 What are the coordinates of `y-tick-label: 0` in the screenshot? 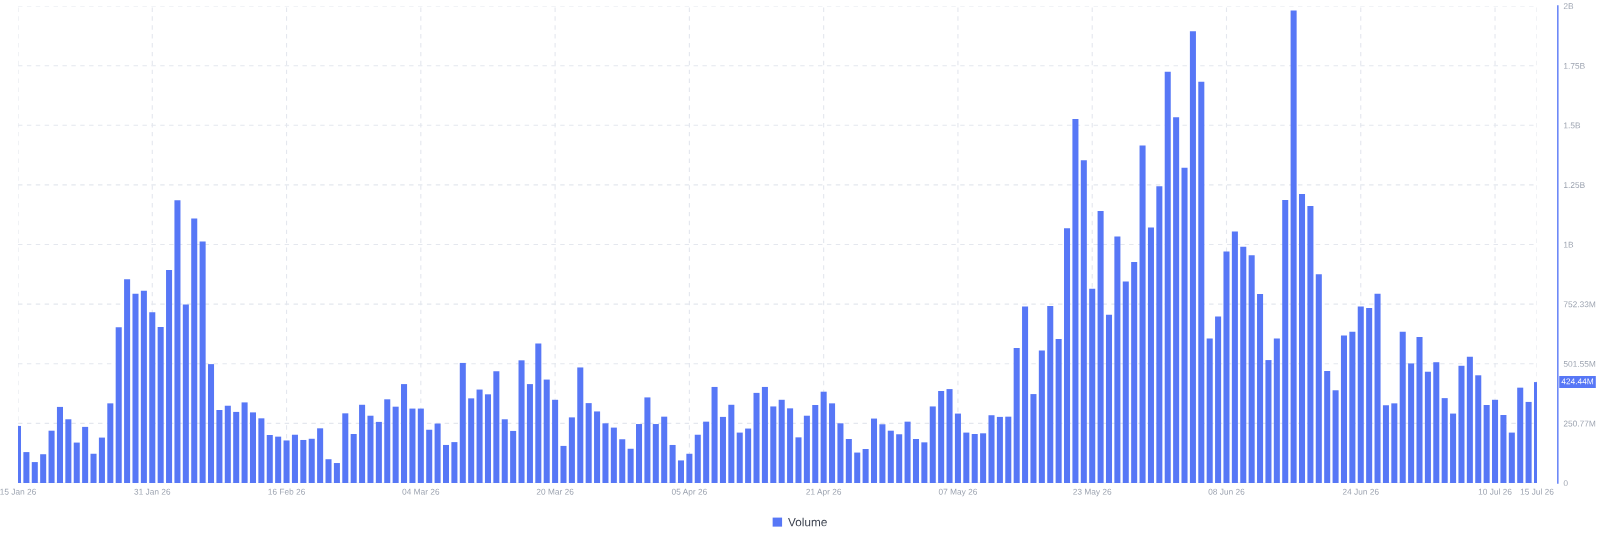 It's located at (1565, 483).